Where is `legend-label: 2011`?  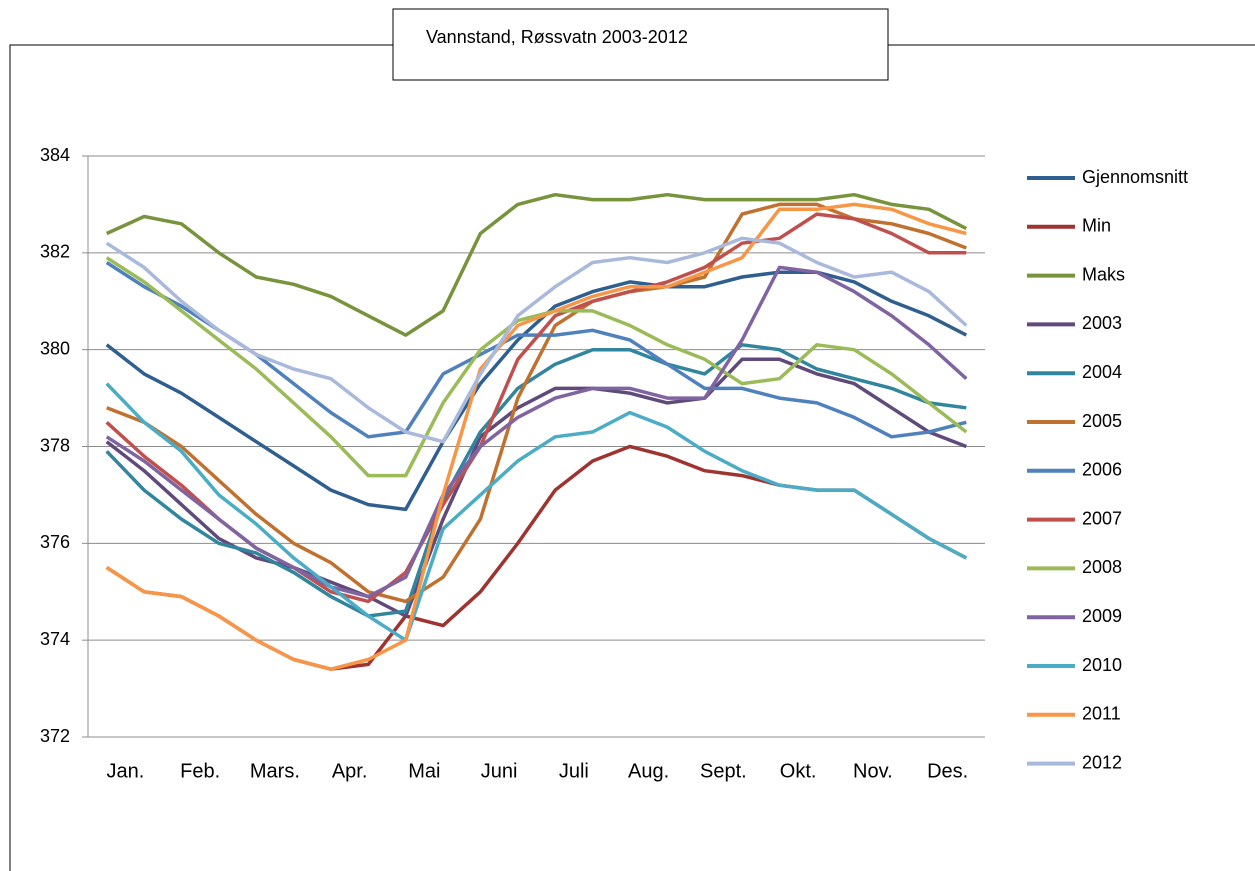 legend-label: 2011 is located at coordinates (1101, 714).